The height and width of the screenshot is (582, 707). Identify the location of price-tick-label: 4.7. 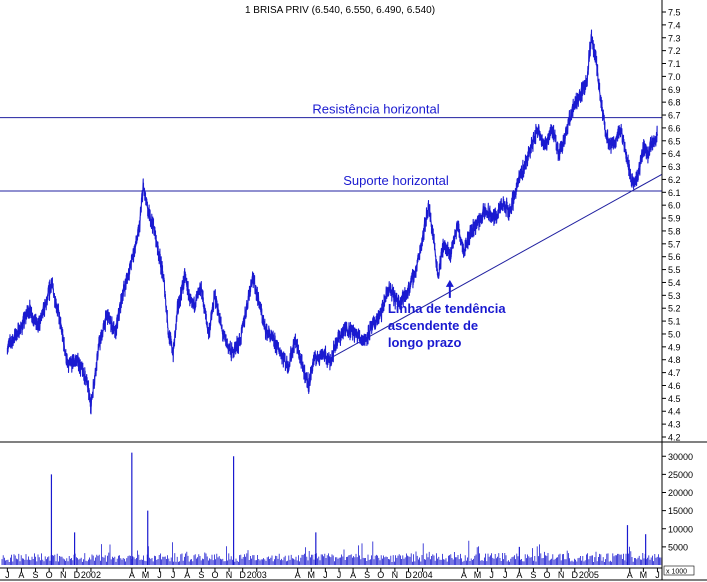
(674, 373).